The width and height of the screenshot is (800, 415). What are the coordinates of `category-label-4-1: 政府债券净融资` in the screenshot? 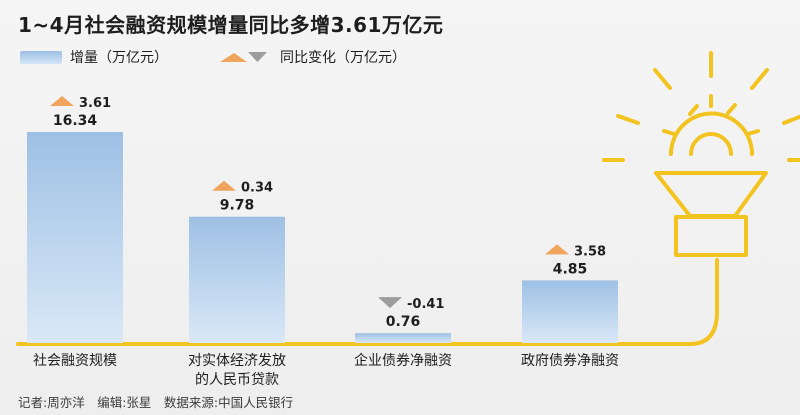 It's located at (570, 361).